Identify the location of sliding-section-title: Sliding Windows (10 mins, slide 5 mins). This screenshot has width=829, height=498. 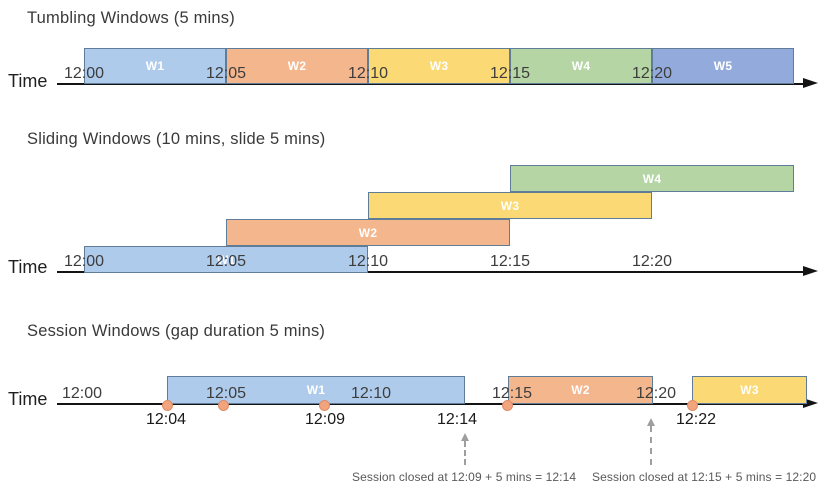
(176, 139).